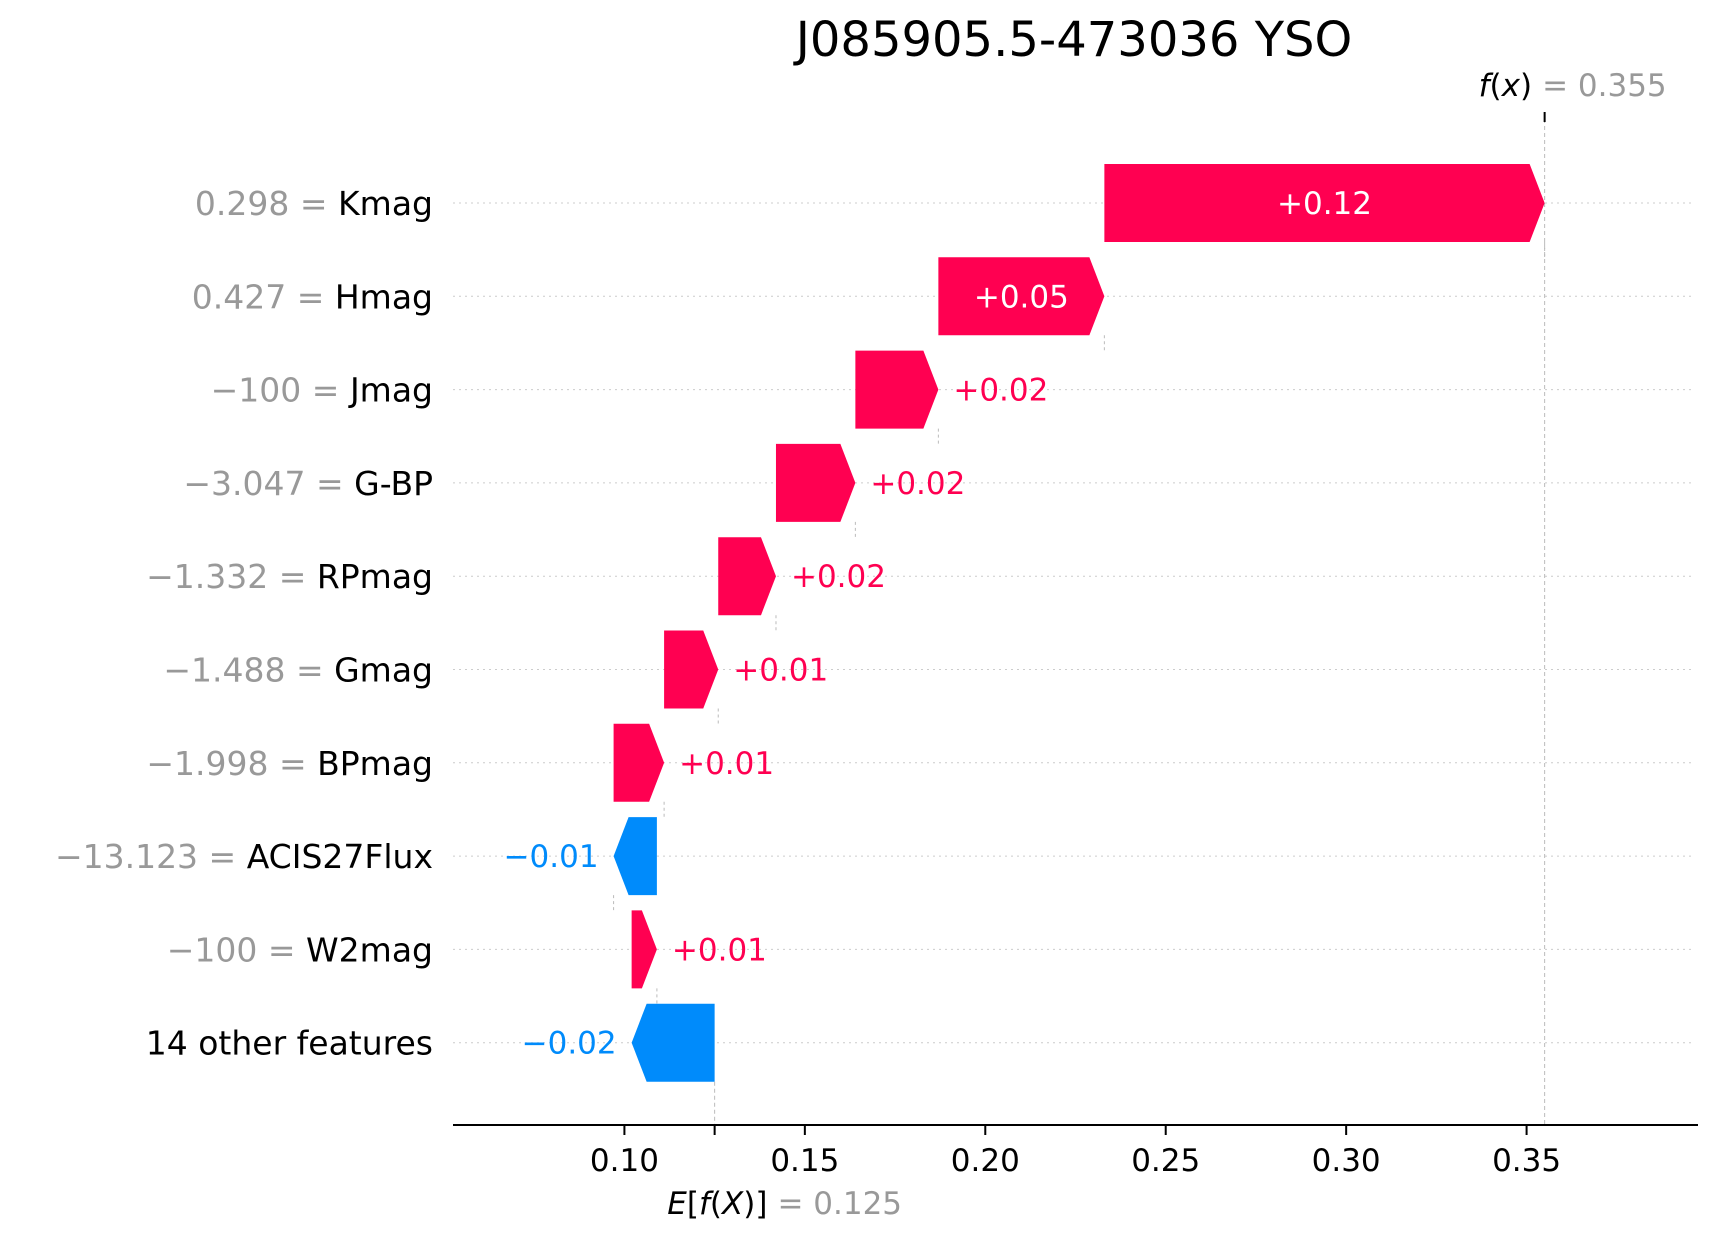  Describe the element at coordinates (985, 1161) in the screenshot. I see `x-tick-label: 0.20` at that location.